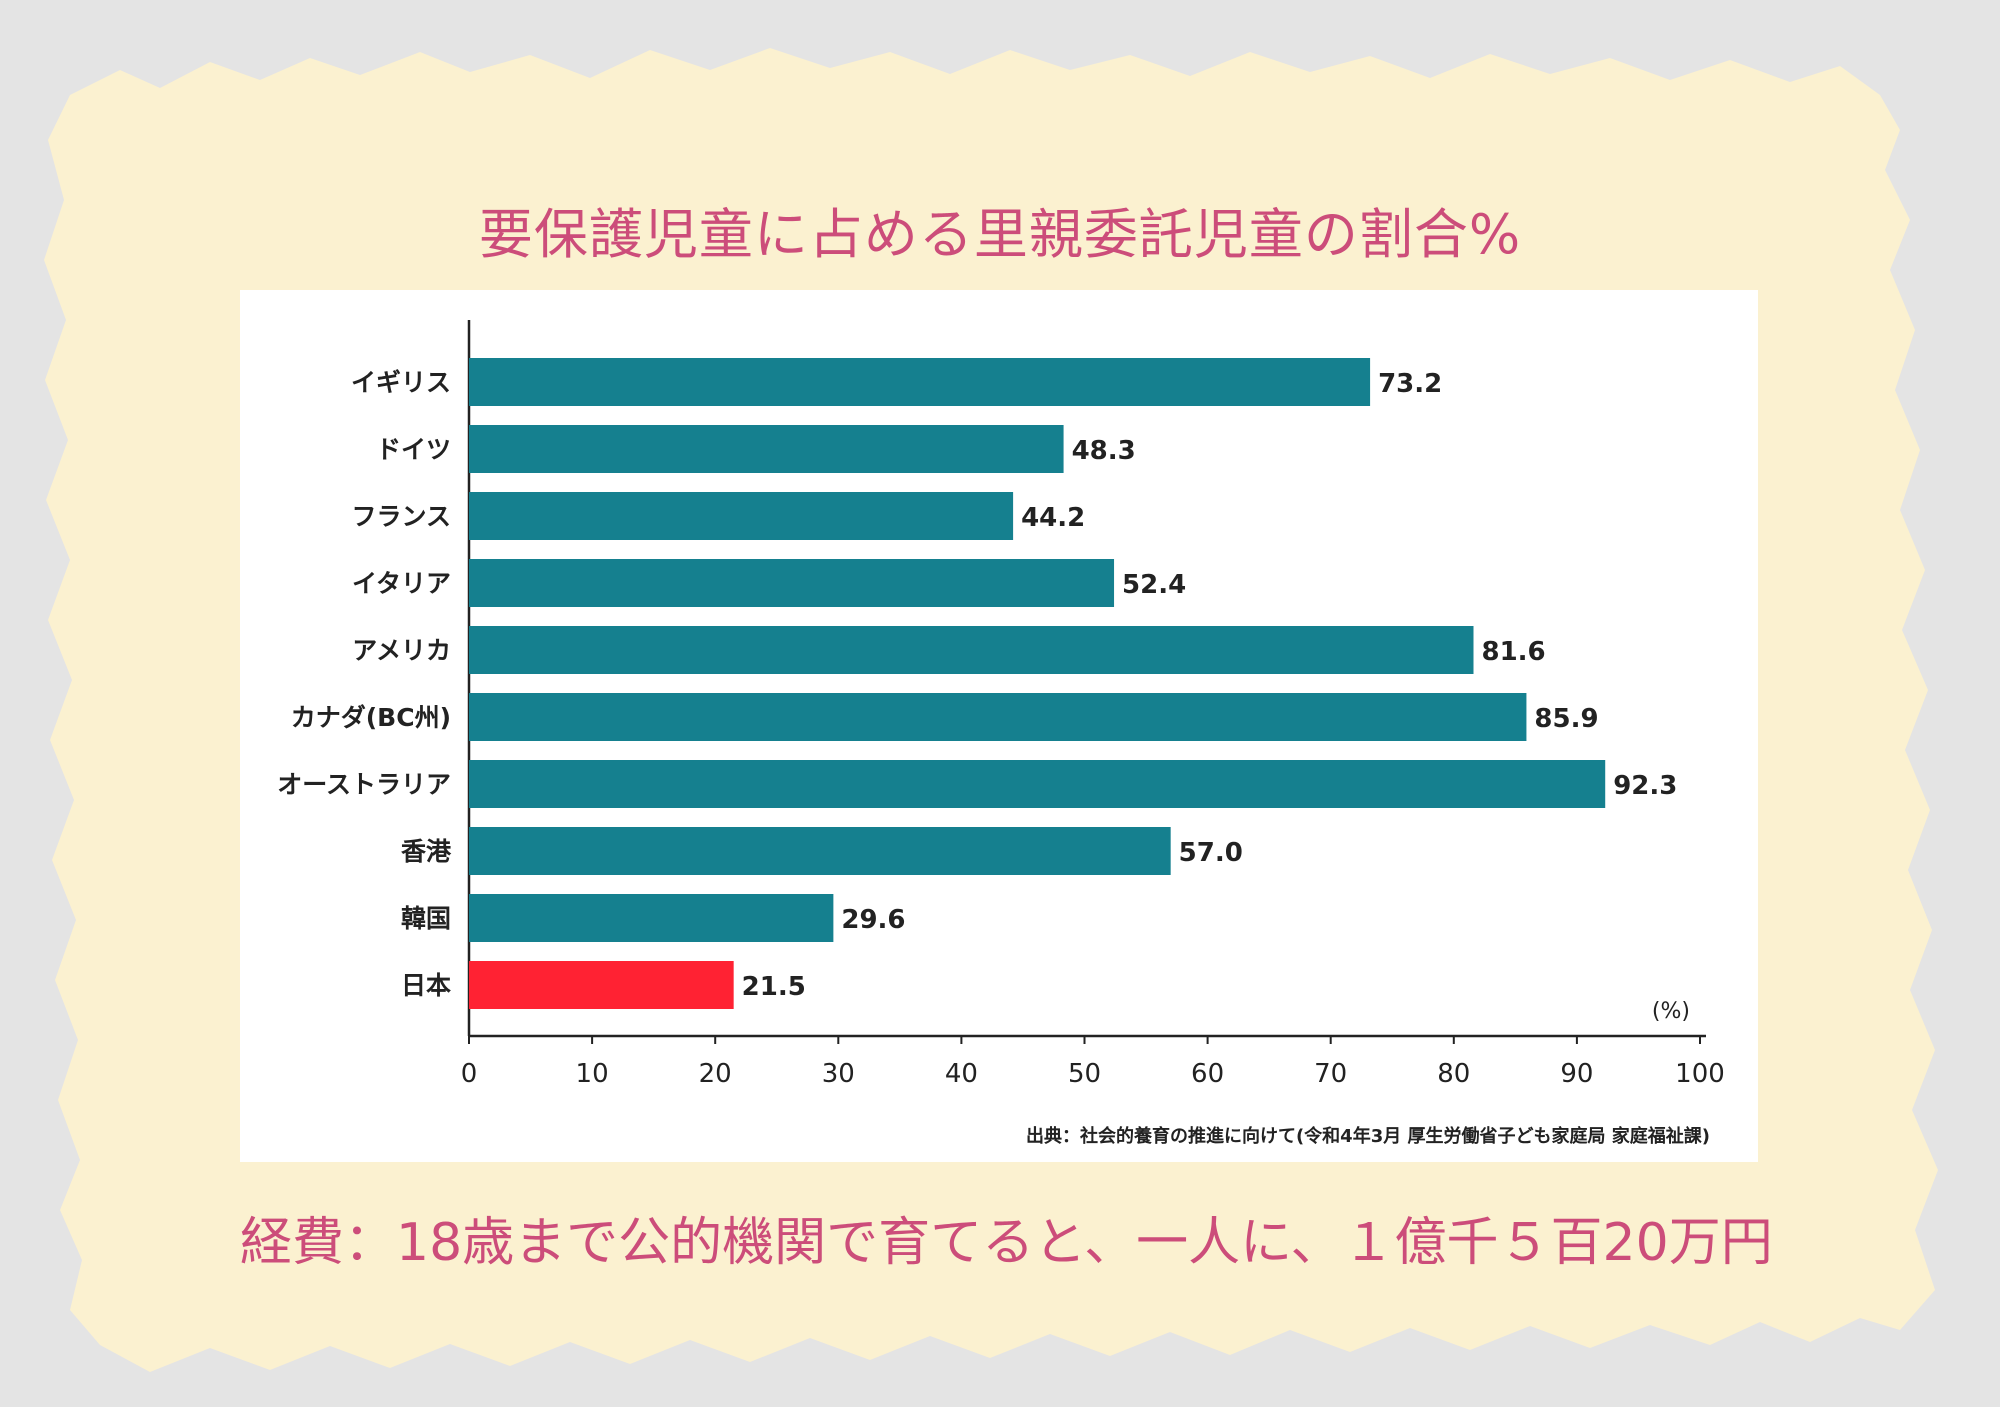  What do you see at coordinates (1453, 1074) in the screenshot?
I see `x-tick-label-8: 80` at bounding box center [1453, 1074].